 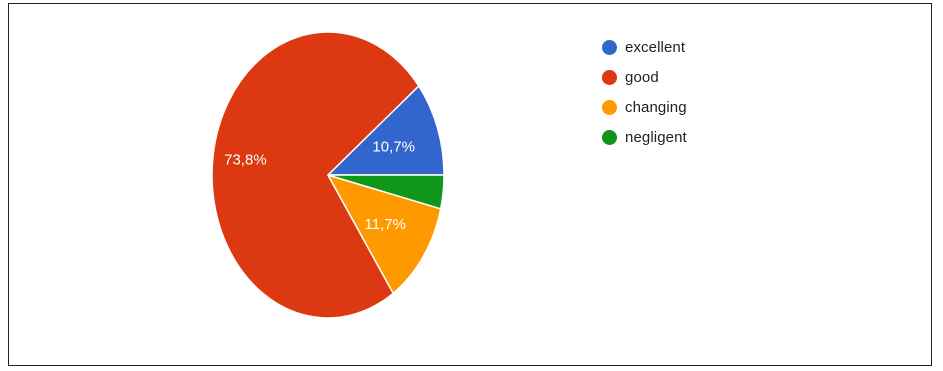 What do you see at coordinates (609, 47) in the screenshot?
I see `legend-swatch-excellent` at bounding box center [609, 47].